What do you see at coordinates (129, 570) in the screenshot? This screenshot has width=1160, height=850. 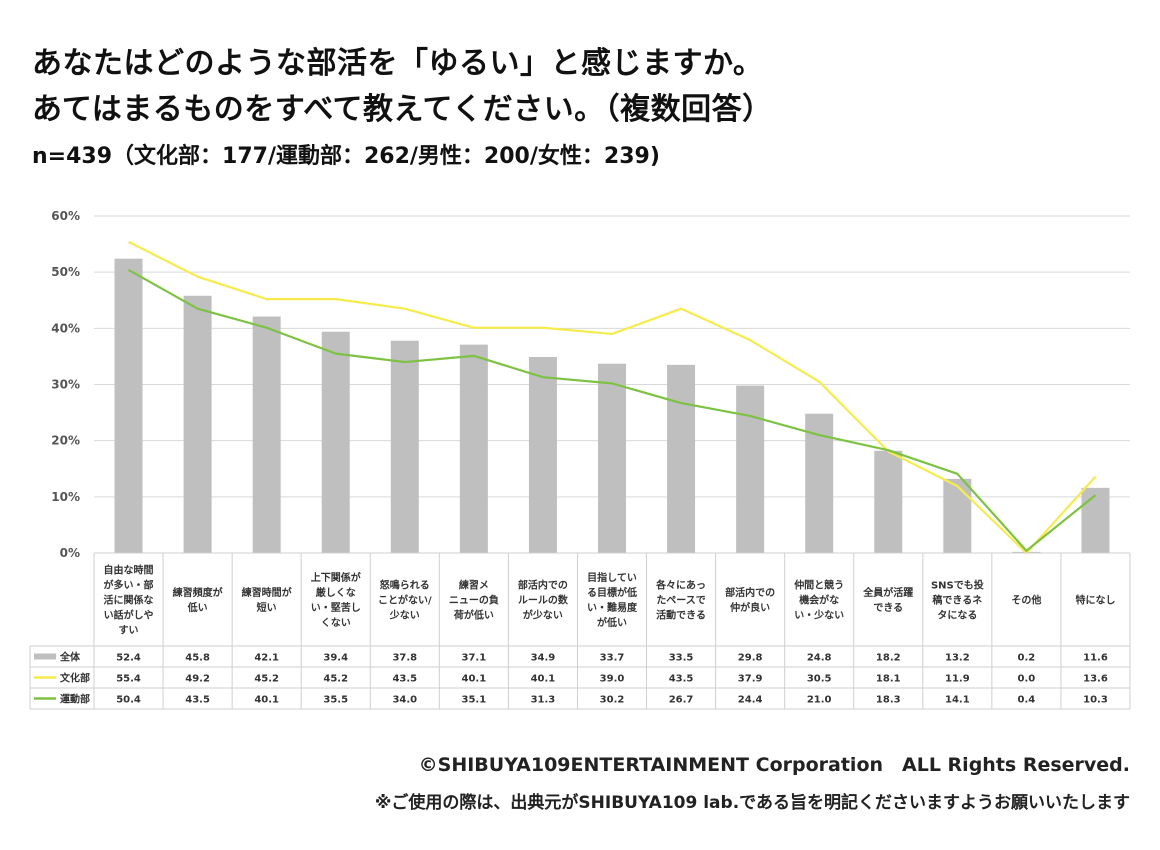 I see `category-label: 自由な時間` at bounding box center [129, 570].